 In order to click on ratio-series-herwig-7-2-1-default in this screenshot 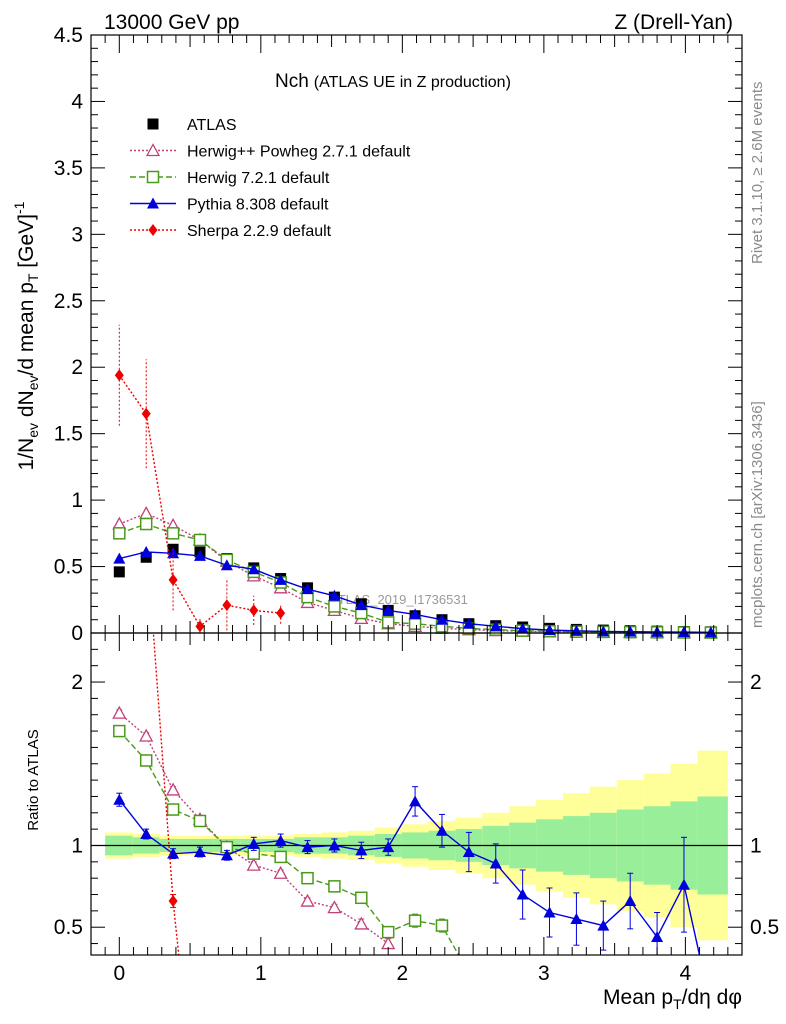, I will do `click(286, 839)`.